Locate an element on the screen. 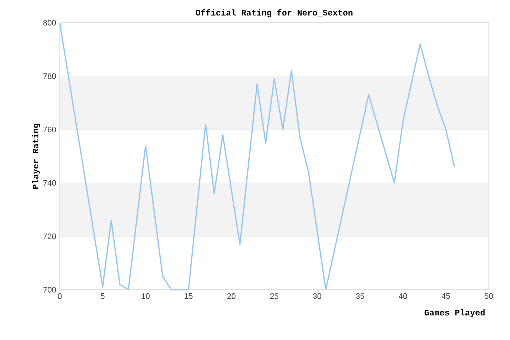  chart-title: Official Rating for Nero_Sexton is located at coordinates (274, 13).